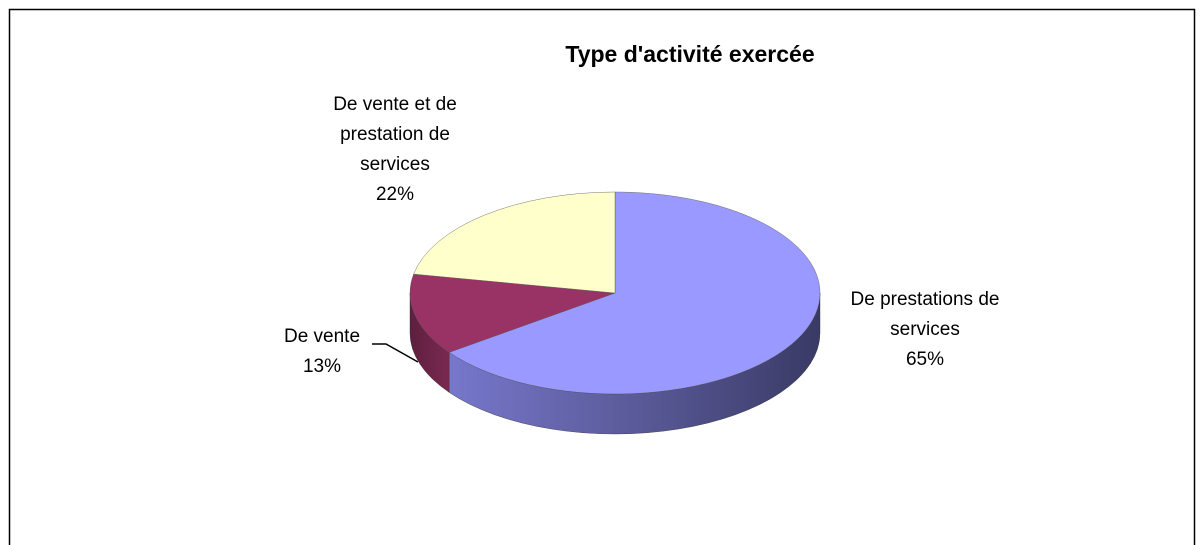 This screenshot has width=1204, height=545. I want to click on slice-value-label: 65%, so click(925, 359).